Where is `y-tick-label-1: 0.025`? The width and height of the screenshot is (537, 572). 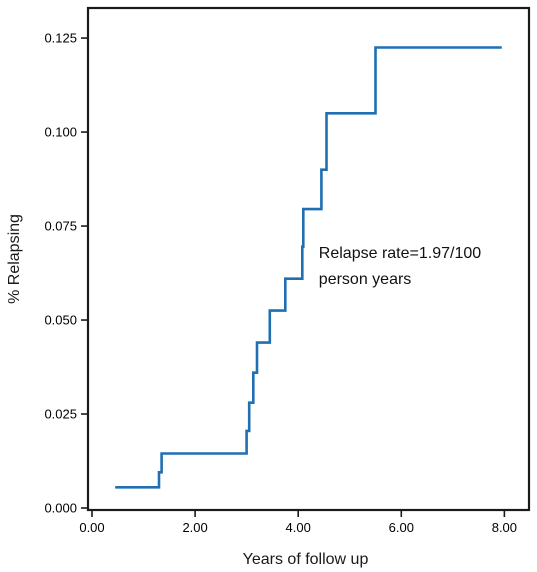
y-tick-label-1: 0.025 is located at coordinates (60, 414).